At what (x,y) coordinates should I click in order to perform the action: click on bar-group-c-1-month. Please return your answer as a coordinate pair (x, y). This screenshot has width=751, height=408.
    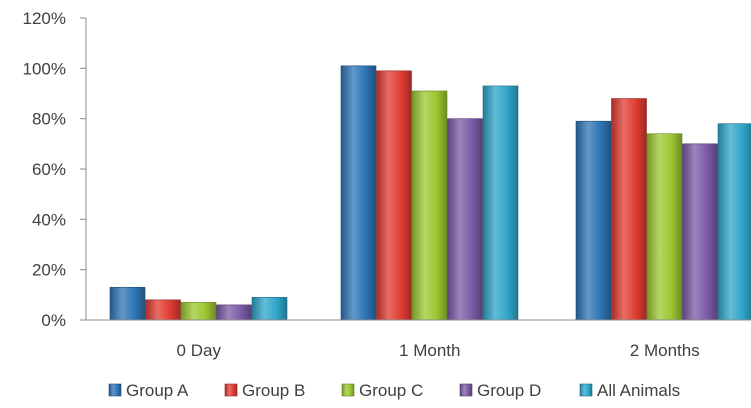
    Looking at the image, I should click on (429, 205).